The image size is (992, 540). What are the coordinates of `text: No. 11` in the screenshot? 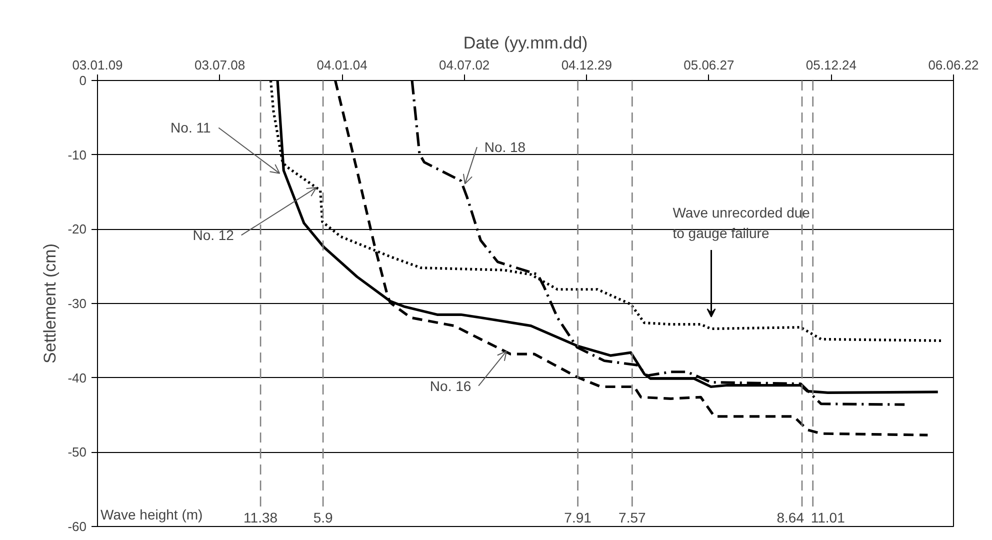 It's located at (190, 128).